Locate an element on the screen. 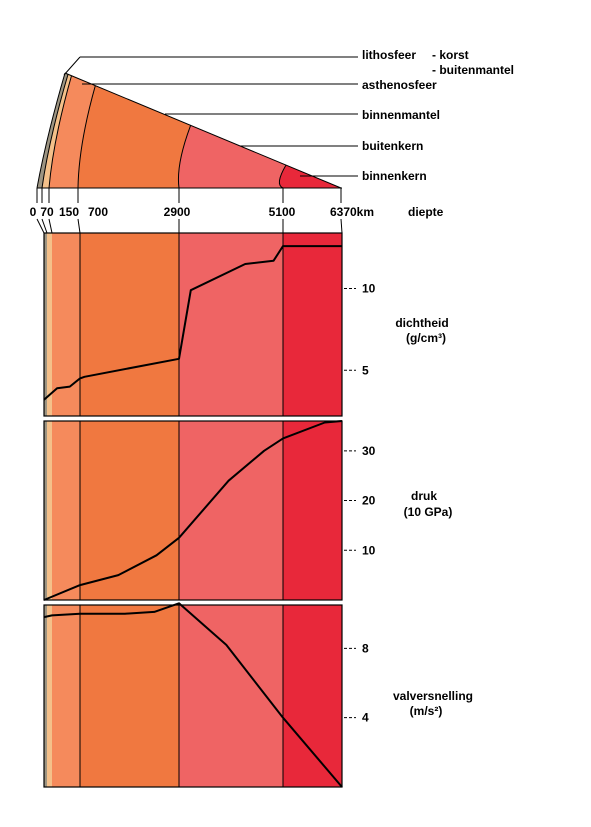 The height and width of the screenshot is (827, 591). y-tick-label: 4 is located at coordinates (365, 718).